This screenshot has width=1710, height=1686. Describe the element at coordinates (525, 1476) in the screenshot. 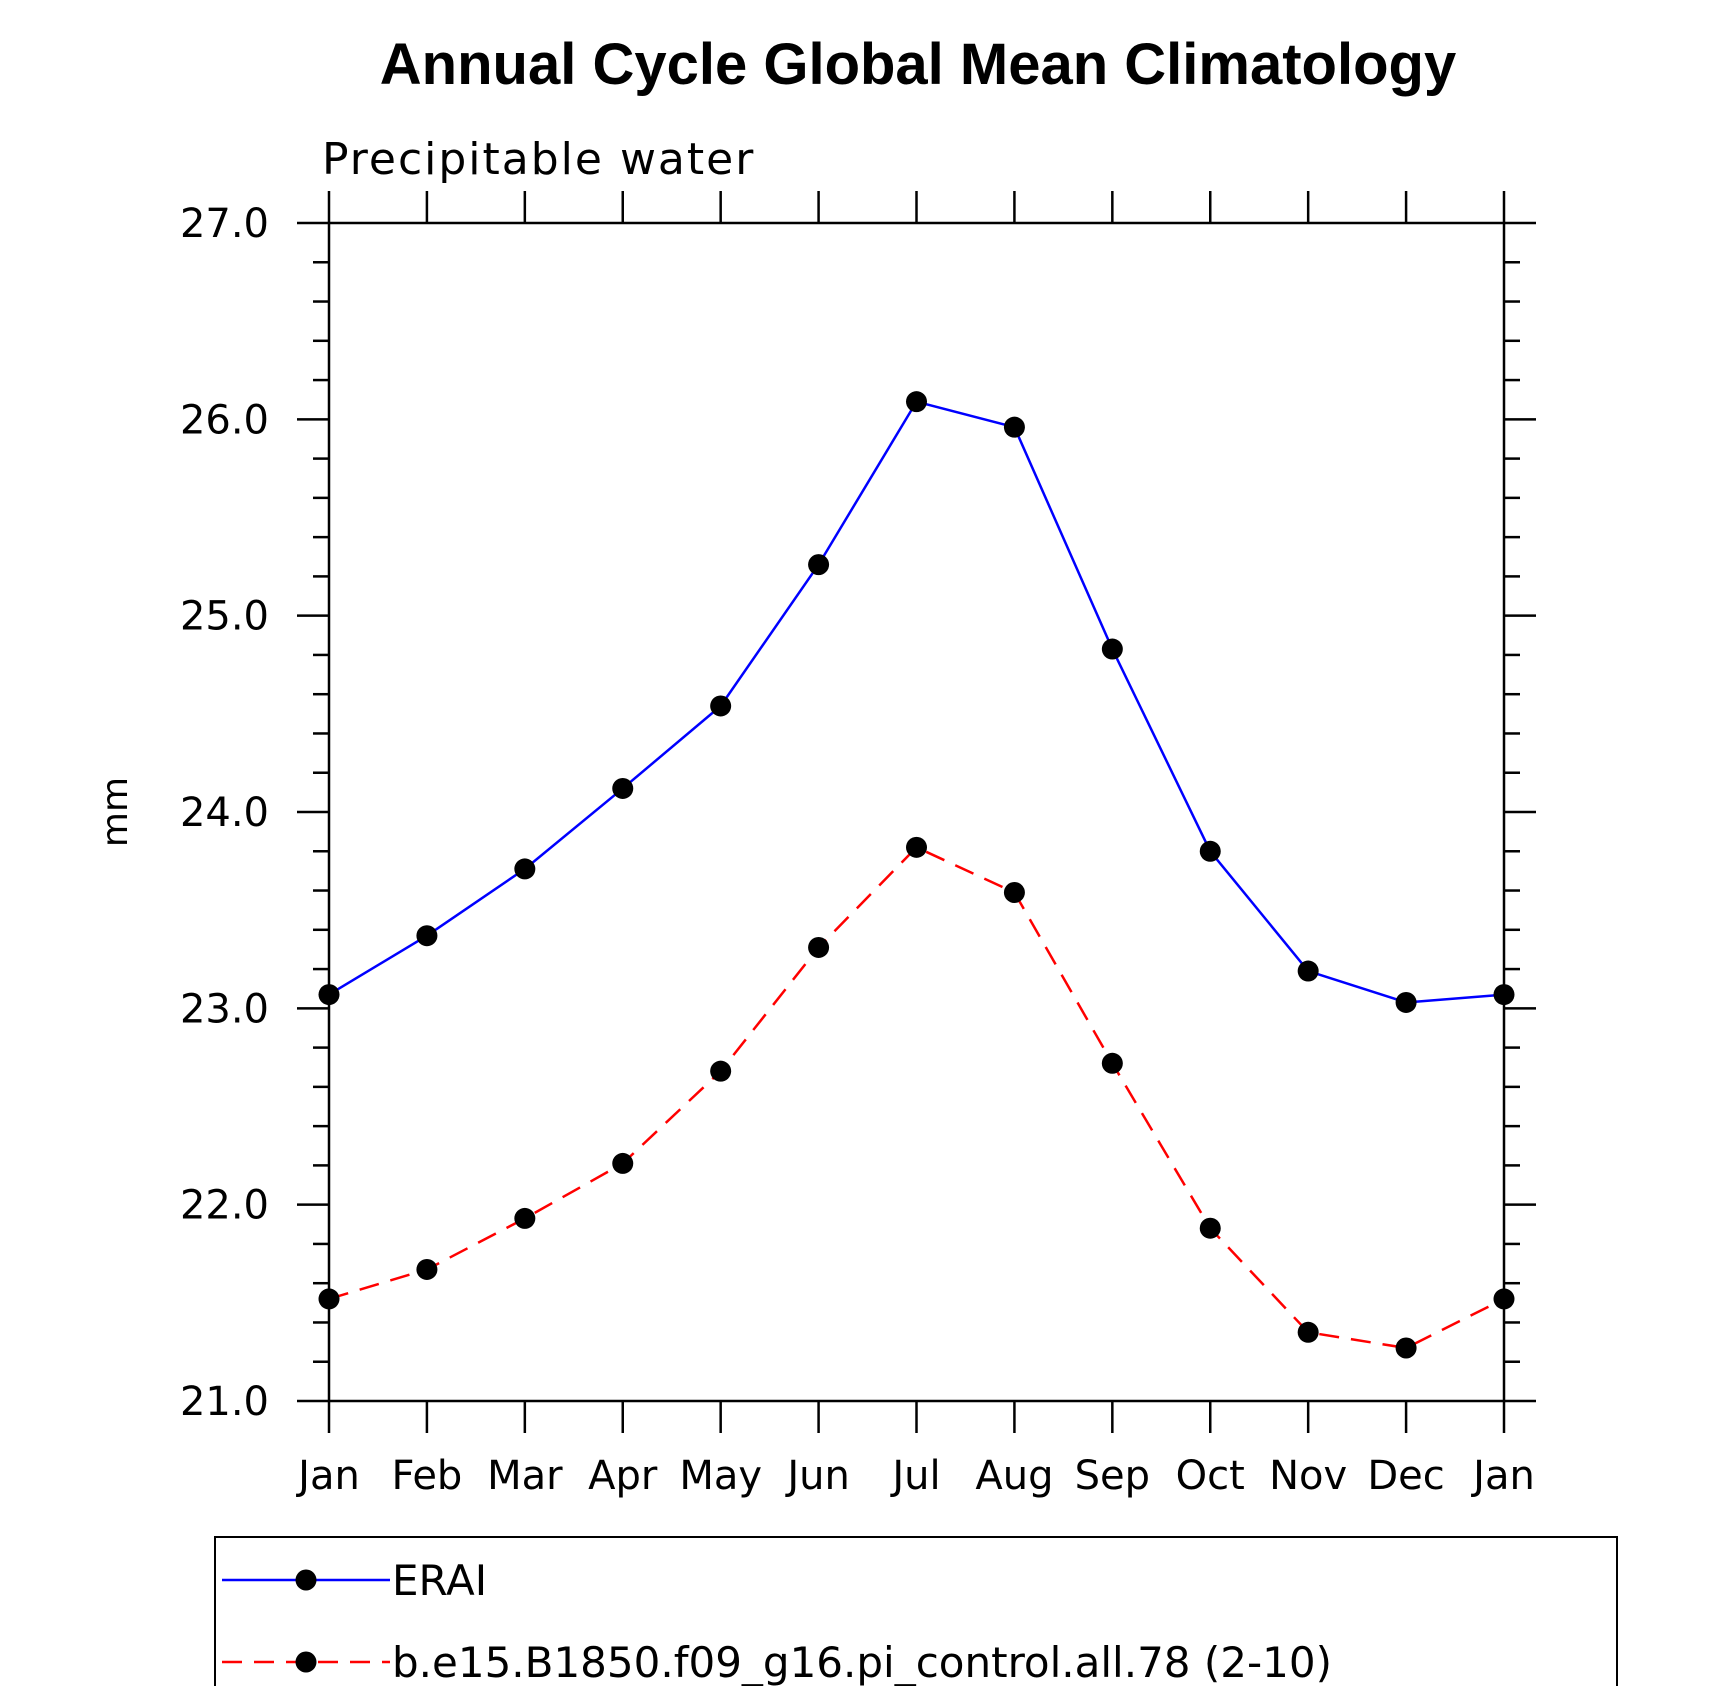

I see `x-tick-label: Mar` at that location.